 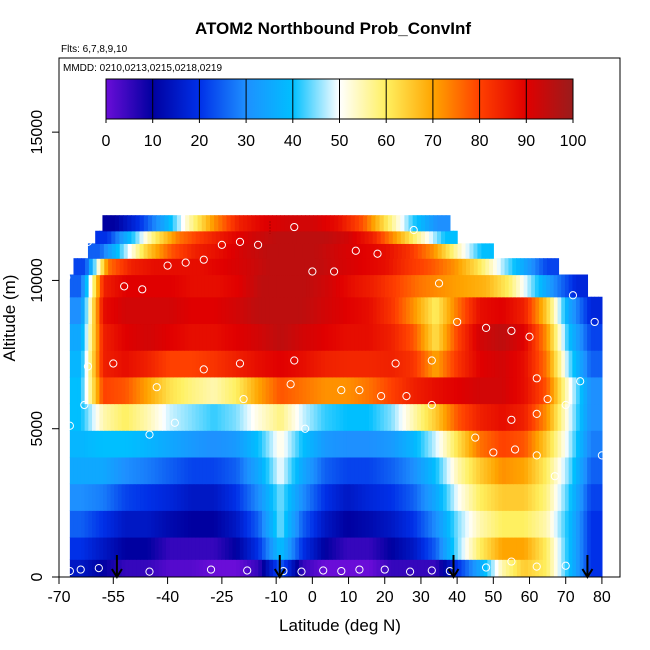 I want to click on y-tick-label: 10000, so click(x=37, y=280).